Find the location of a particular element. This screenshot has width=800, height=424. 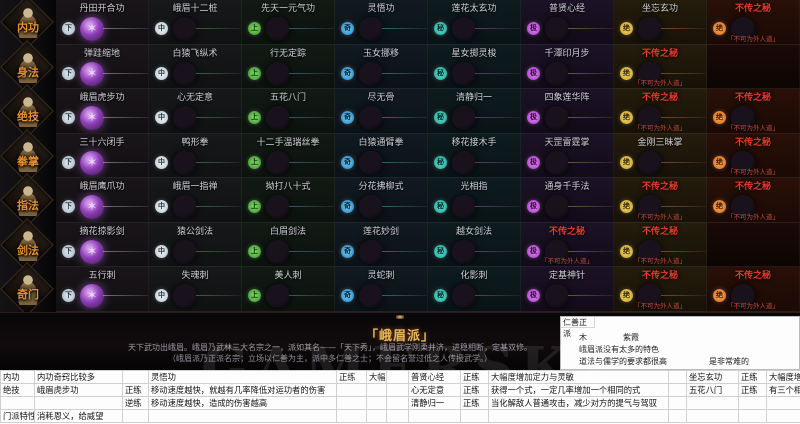

skill-cell: 三十六闭手下 ✶ is located at coordinates (102, 156).